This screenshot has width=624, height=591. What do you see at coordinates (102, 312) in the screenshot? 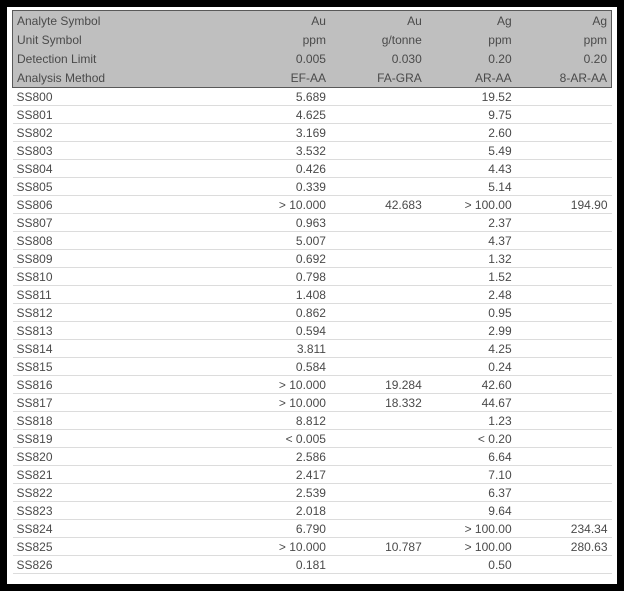
I see `sample-id: SS812` at bounding box center [102, 312].